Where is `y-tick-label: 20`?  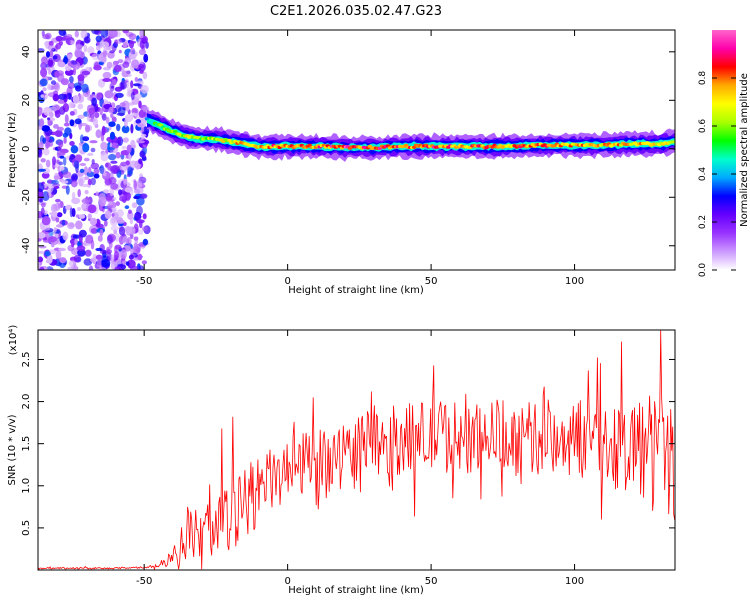 y-tick-label: 20 is located at coordinates (26, 100).